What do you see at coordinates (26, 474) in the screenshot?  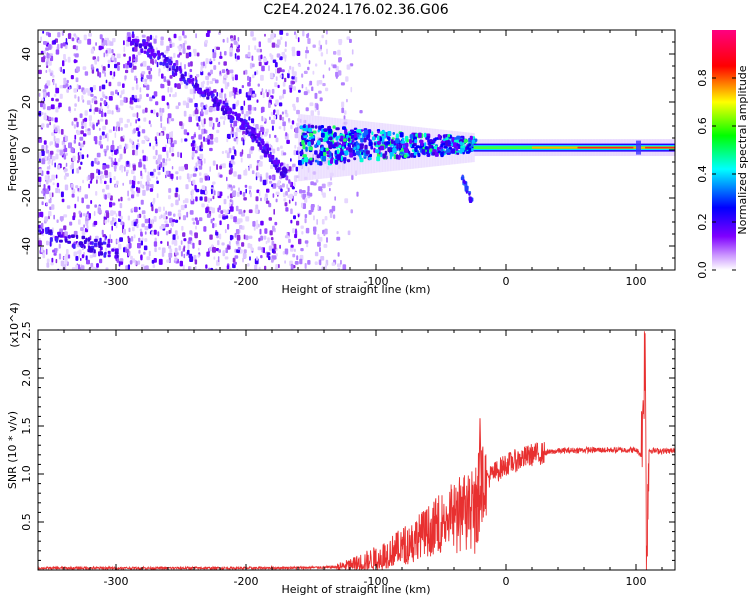 I see `snr-ytick-label: 1.0` at bounding box center [26, 474].